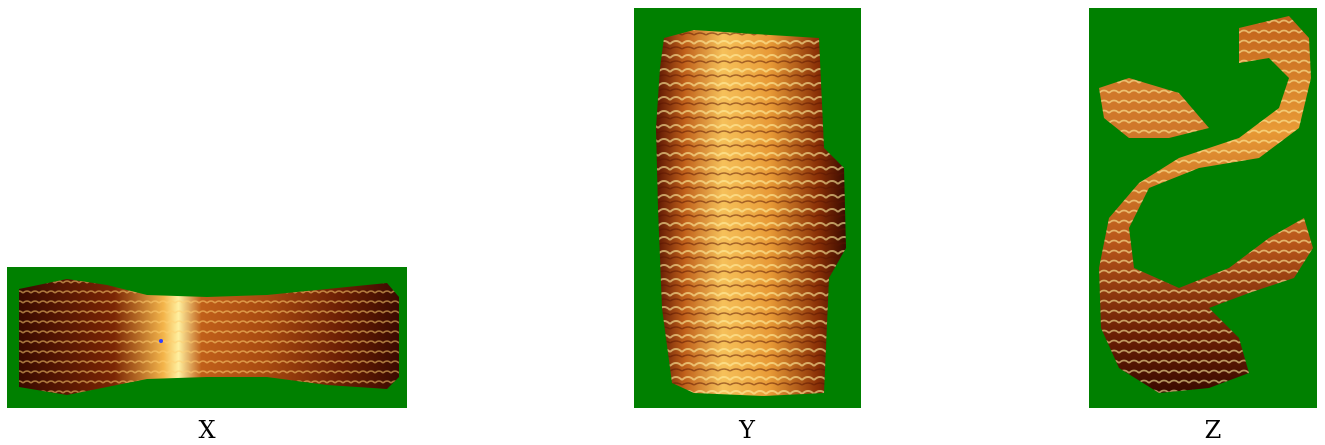  Describe the element at coordinates (207, 430) in the screenshot. I see `panel-x-label: X` at that location.